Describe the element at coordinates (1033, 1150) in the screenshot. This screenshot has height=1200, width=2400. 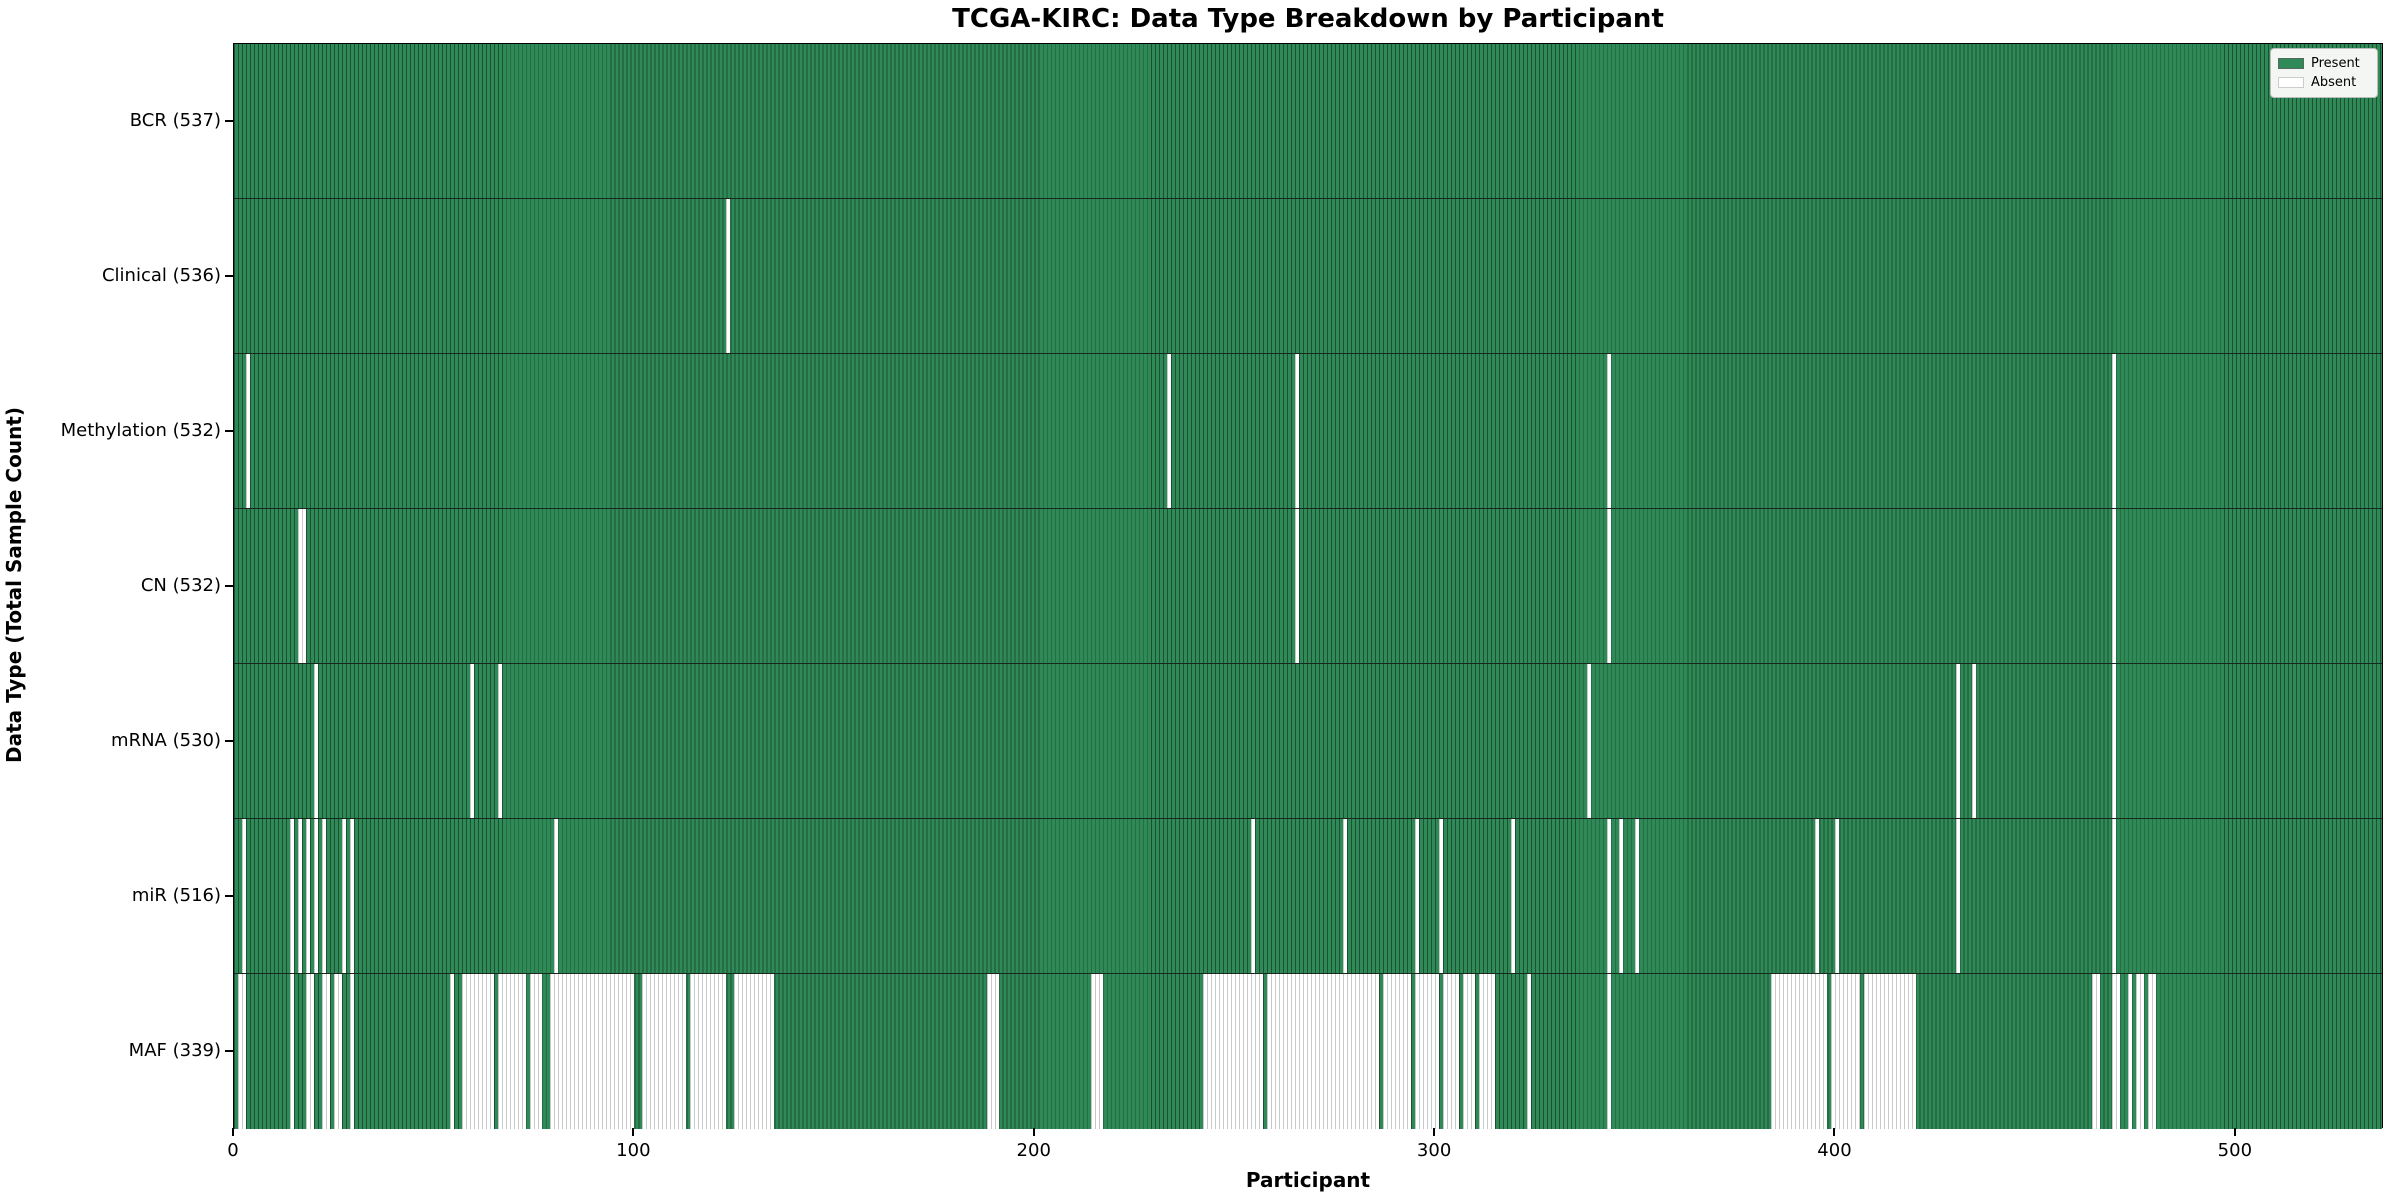
I see `x-tick-label-200: 200` at that location.